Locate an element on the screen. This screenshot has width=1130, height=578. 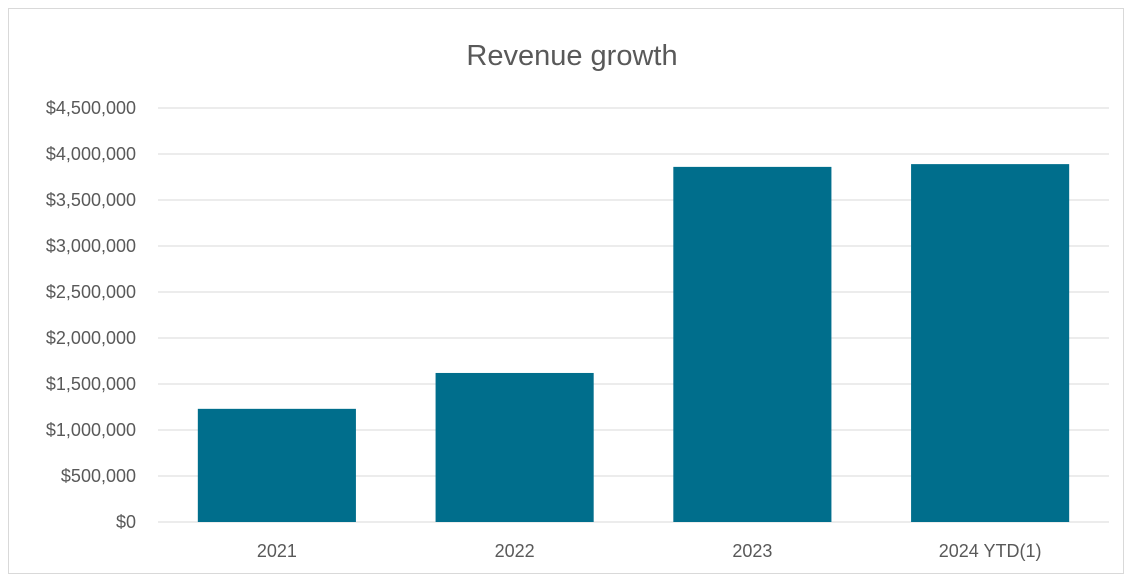
x-tick-label: 2024 YTD(1) is located at coordinates (990, 551).